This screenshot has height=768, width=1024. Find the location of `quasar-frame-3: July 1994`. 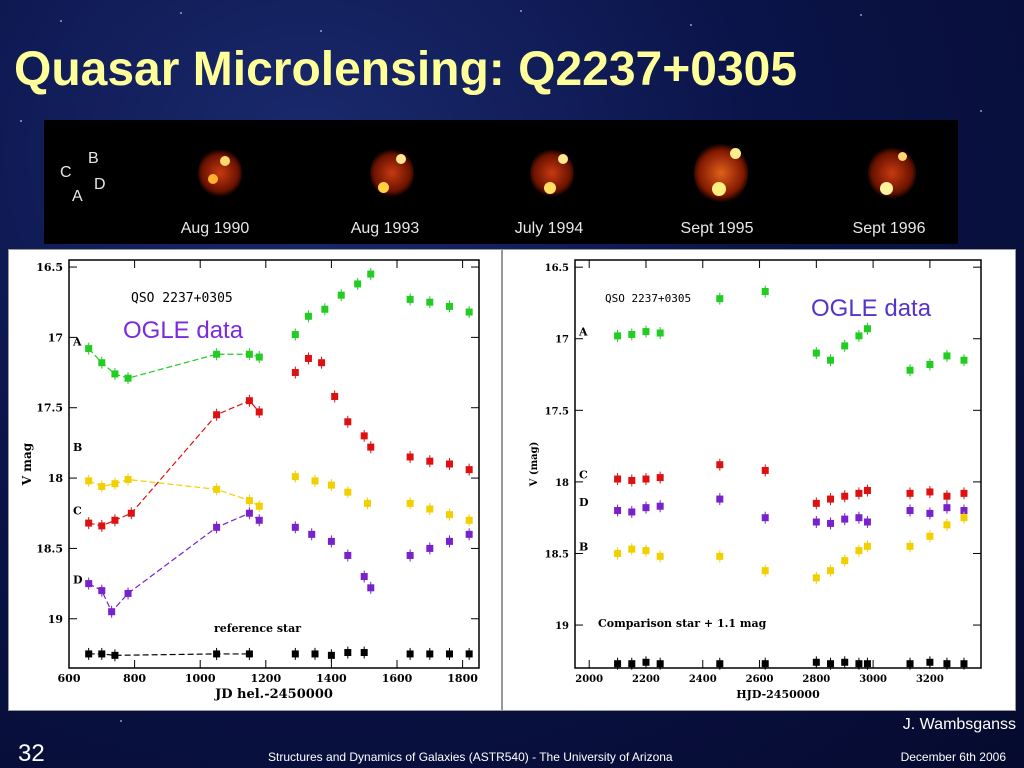

quasar-frame-3: July 1994 is located at coordinates (549, 182).